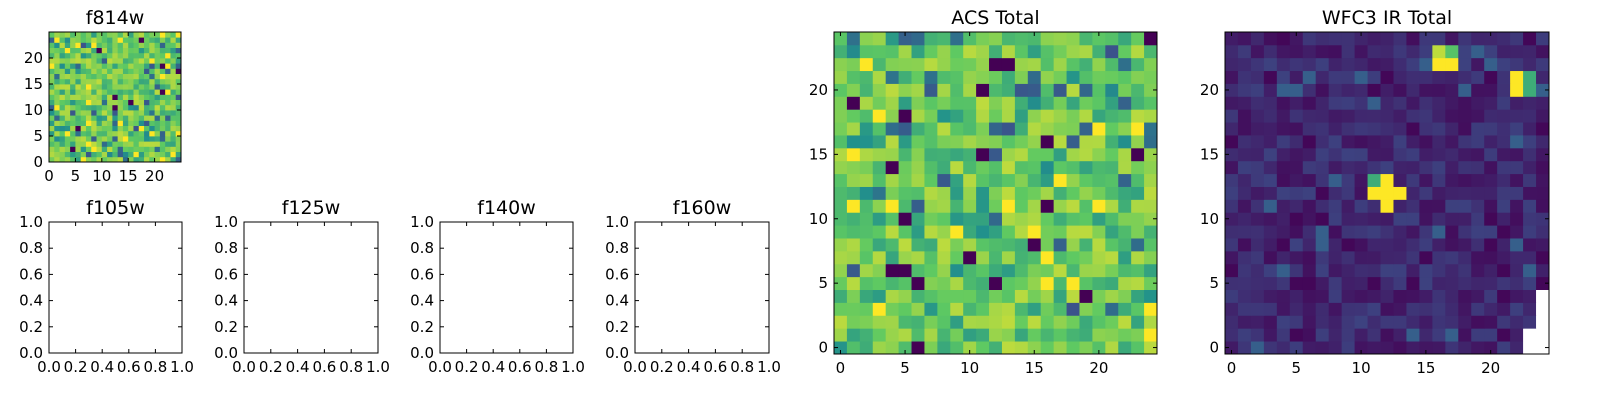  Describe the element at coordinates (351, 367) in the screenshot. I see `x-tick-label: 0.8` at that location.